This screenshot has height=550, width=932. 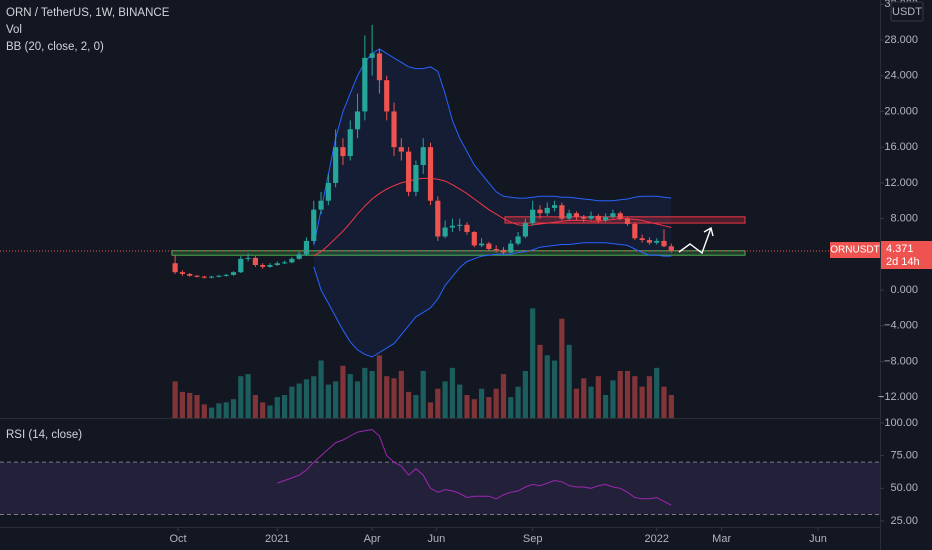 What do you see at coordinates (277, 539) in the screenshot?
I see `x-tick-label: 2021` at bounding box center [277, 539].